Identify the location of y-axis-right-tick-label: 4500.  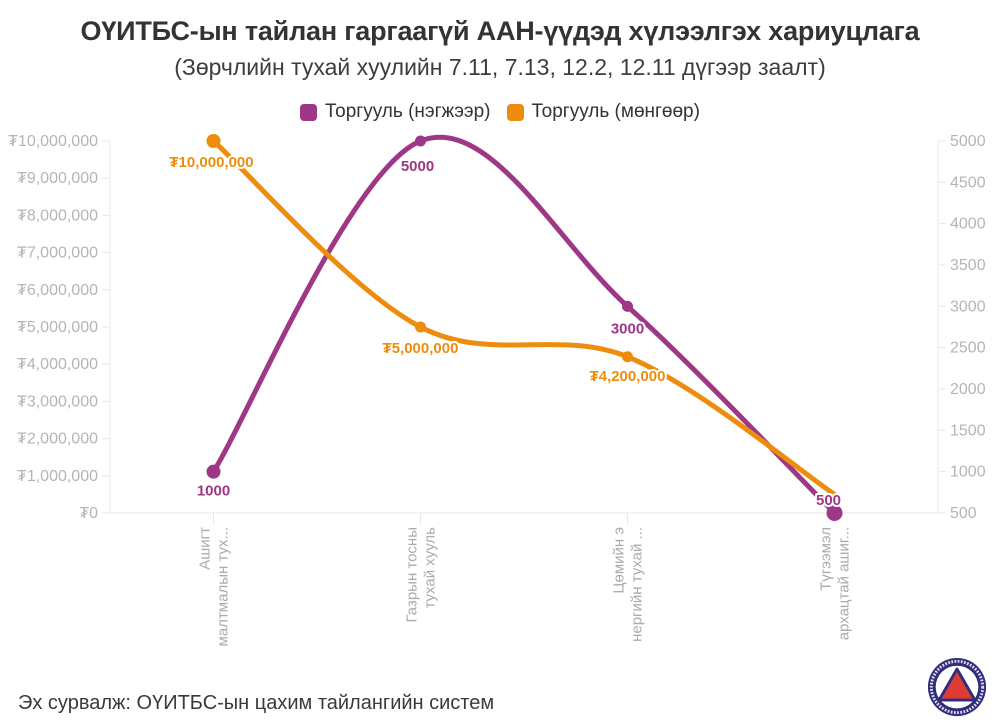
(968, 182).